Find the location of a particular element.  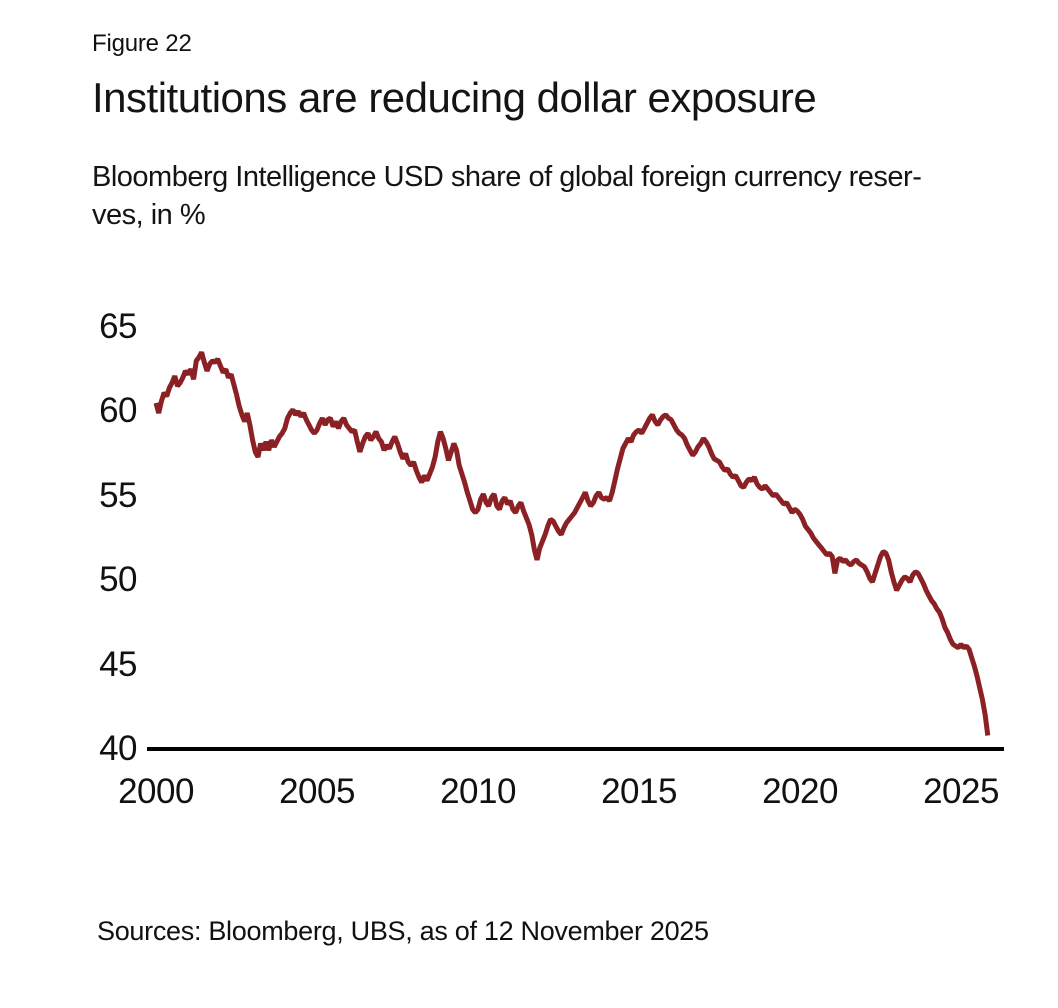

x-axis-tick-label: 2000 is located at coordinates (156, 791).